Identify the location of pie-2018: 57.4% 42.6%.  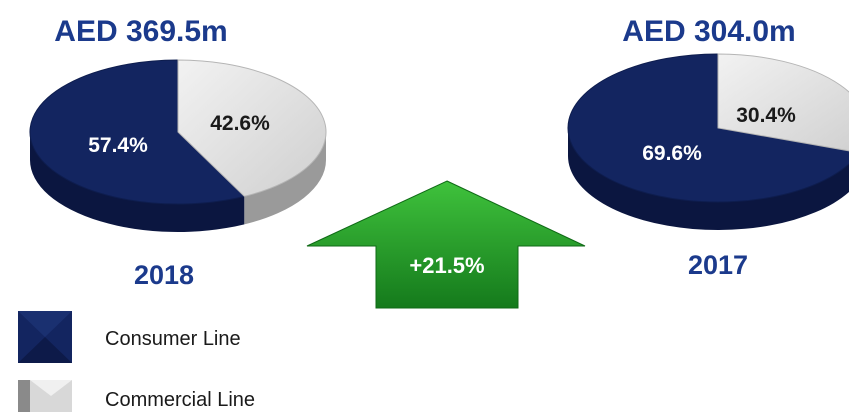
(178, 146).